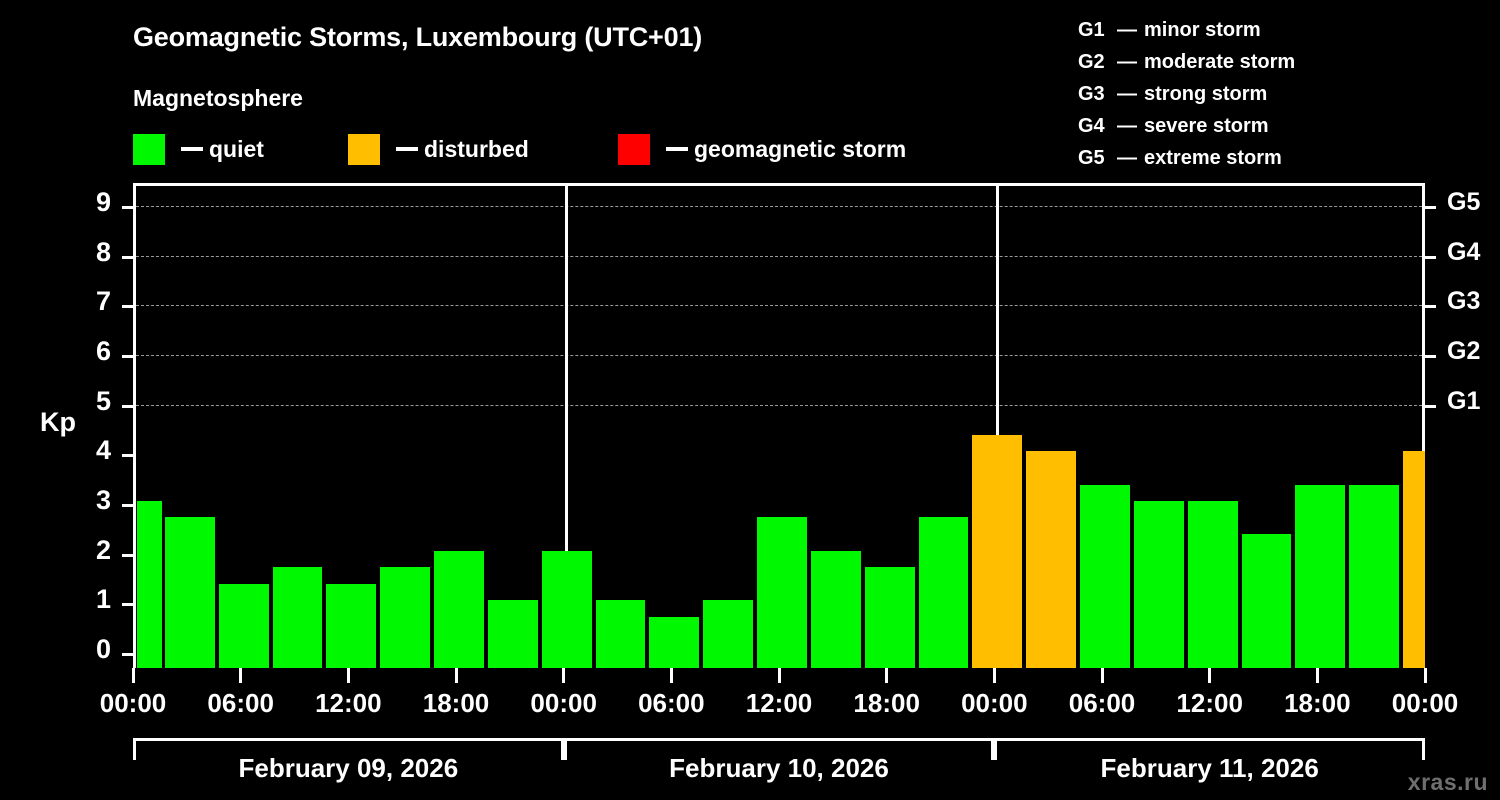  What do you see at coordinates (218, 98) in the screenshot?
I see `chart-subtitle: Magnetosphere` at bounding box center [218, 98].